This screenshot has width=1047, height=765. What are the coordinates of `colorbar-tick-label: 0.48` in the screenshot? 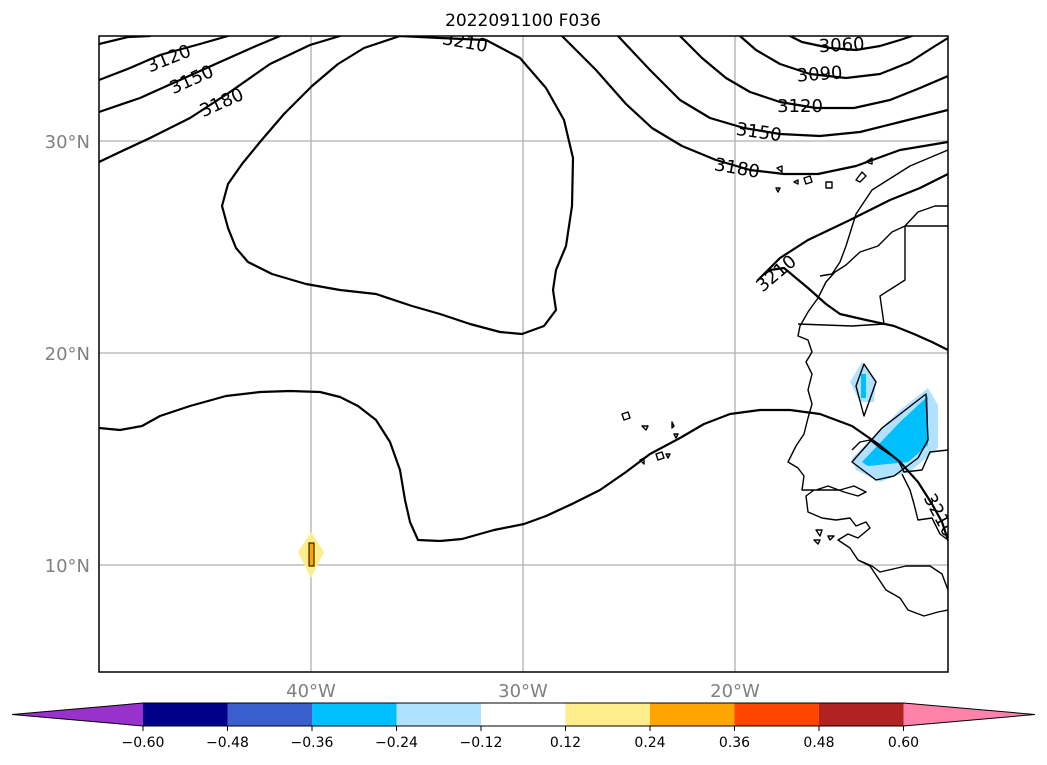 It's located at (818, 743).